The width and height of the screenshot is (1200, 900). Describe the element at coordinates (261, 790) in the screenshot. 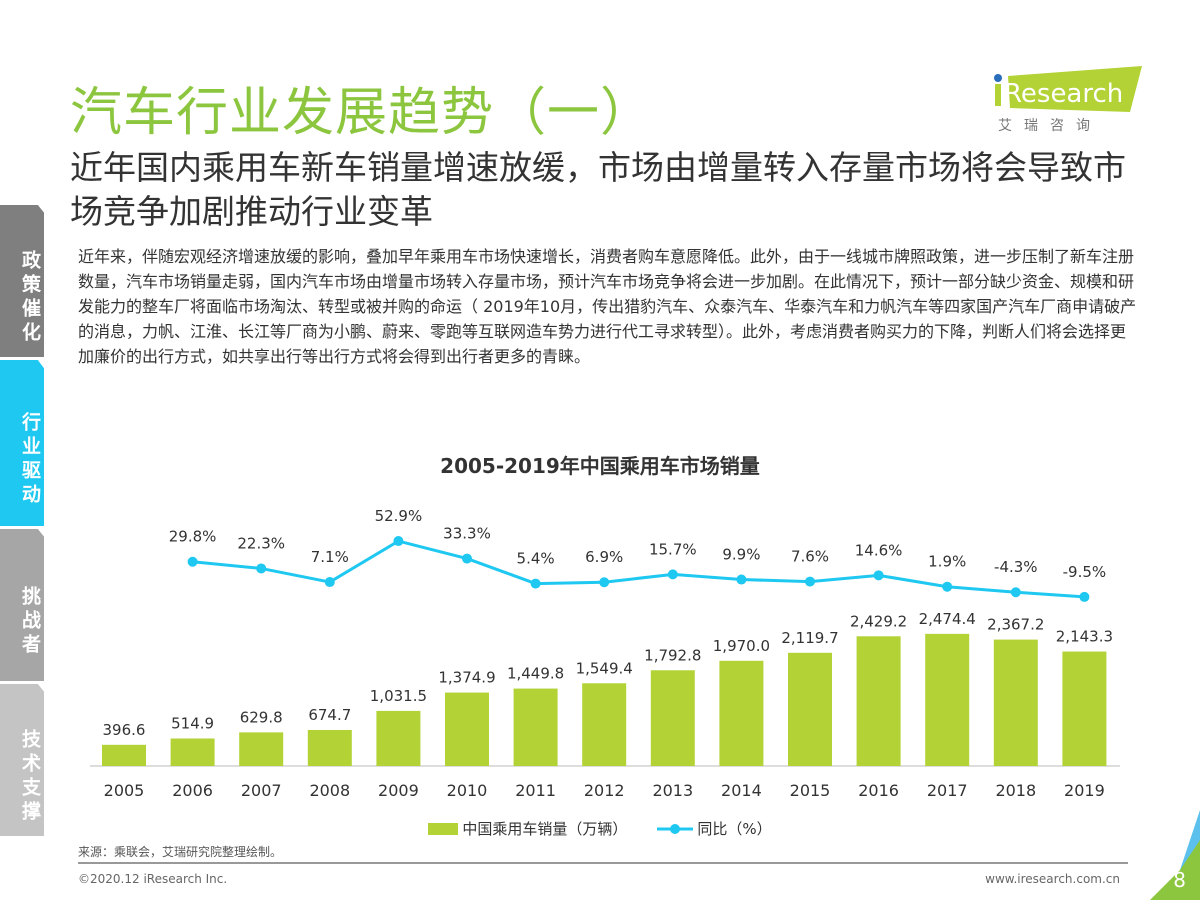

I see `x-tick-label: 2007` at that location.